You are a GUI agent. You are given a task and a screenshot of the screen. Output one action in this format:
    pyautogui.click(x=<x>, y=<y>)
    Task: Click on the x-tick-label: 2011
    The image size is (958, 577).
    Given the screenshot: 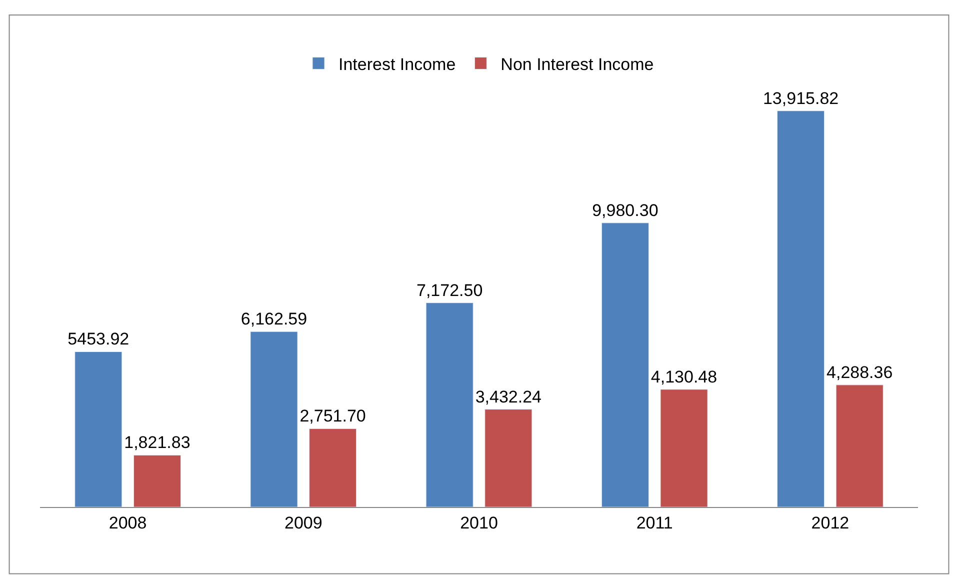 What is the action you would take?
    pyautogui.click(x=654, y=522)
    